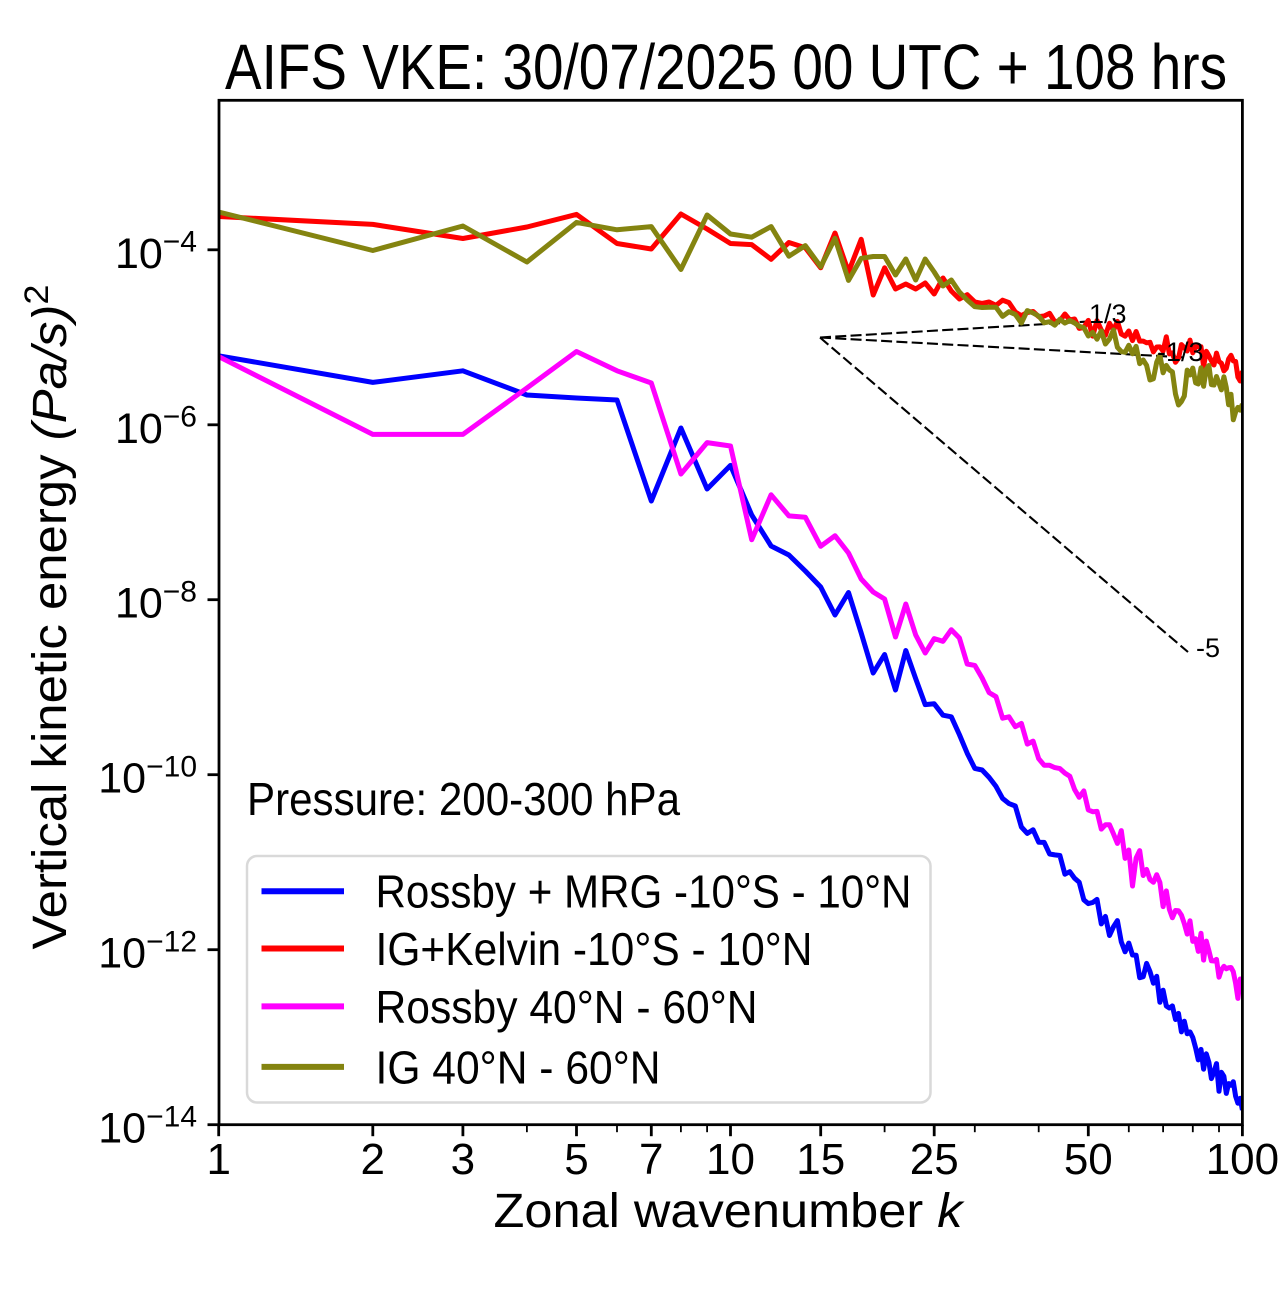  Describe the element at coordinates (47, 617) in the screenshot. I see `svg-text:Vertical kinetic energy (Pa/s): Vertical kinetic energy (Pa/s)2` at that location.